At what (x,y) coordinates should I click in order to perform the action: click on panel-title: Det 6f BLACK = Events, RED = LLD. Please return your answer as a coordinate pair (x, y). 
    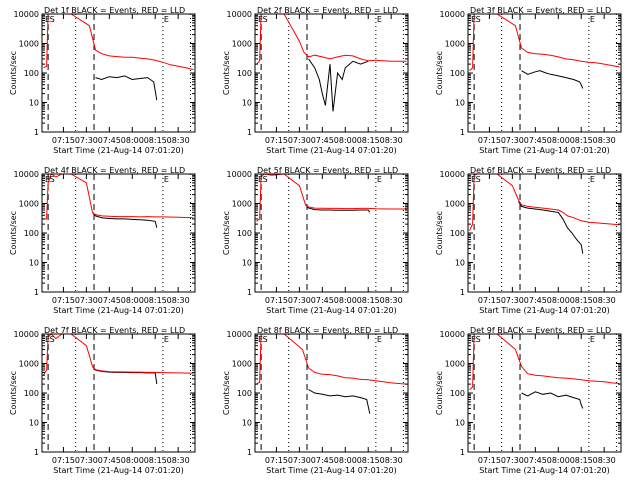
    Looking at the image, I should click on (540, 170).